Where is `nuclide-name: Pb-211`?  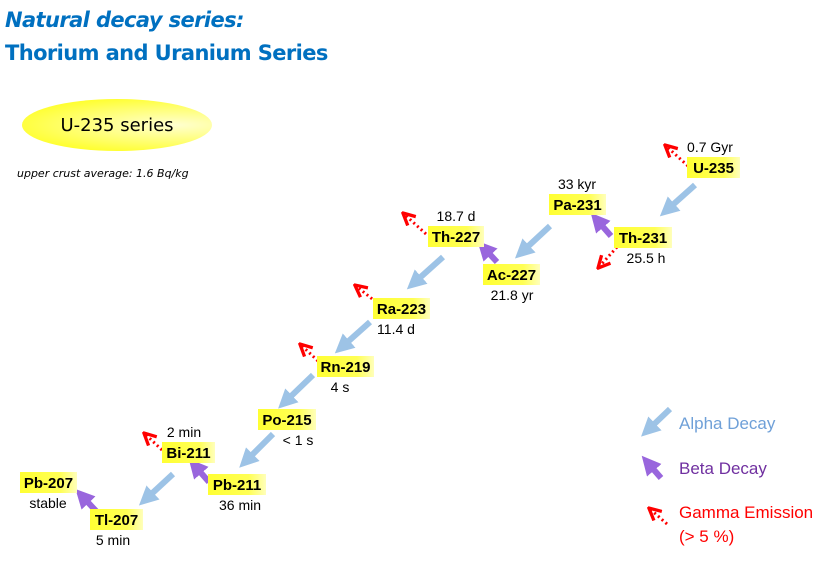
nuclide-name: Pb-211 is located at coordinates (237, 485).